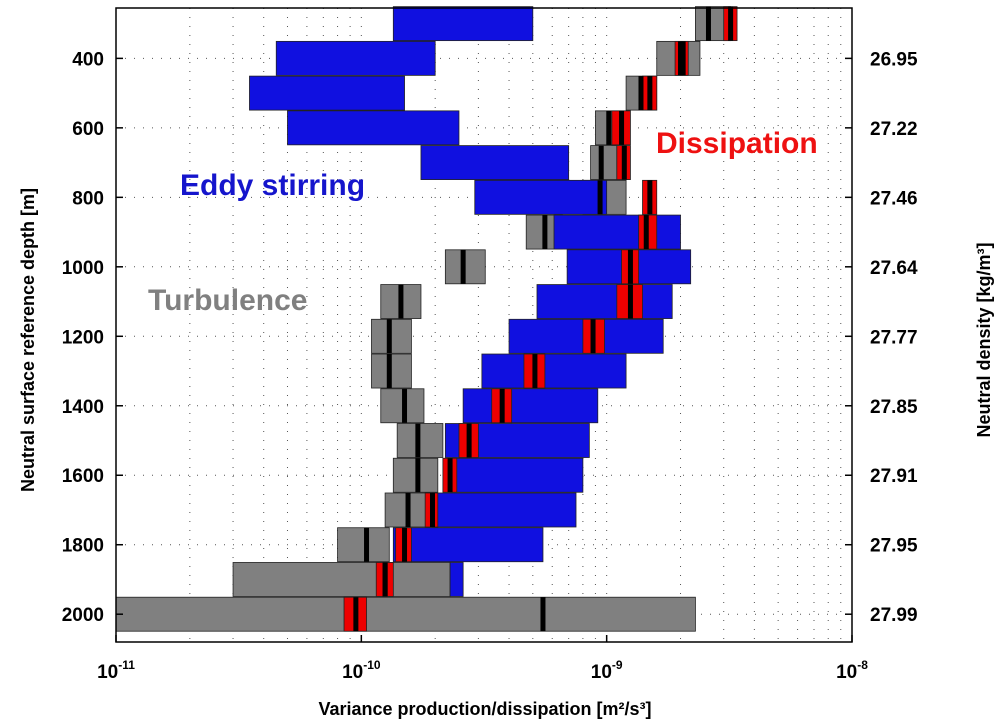 Image resolution: width=1008 pixels, height=725 pixels. What do you see at coordinates (894, 615) in the screenshot?
I see `y2-tick-label: 27.99` at bounding box center [894, 615].